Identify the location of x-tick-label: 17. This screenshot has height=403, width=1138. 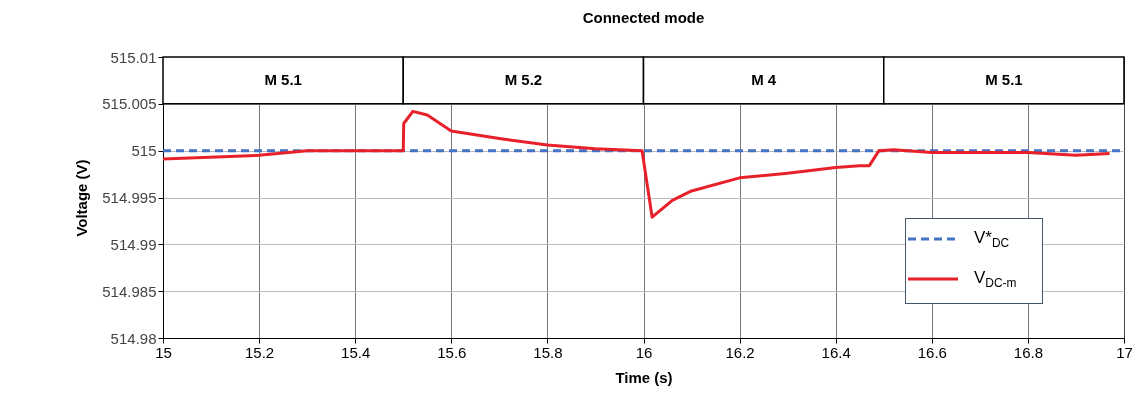
(1124, 352).